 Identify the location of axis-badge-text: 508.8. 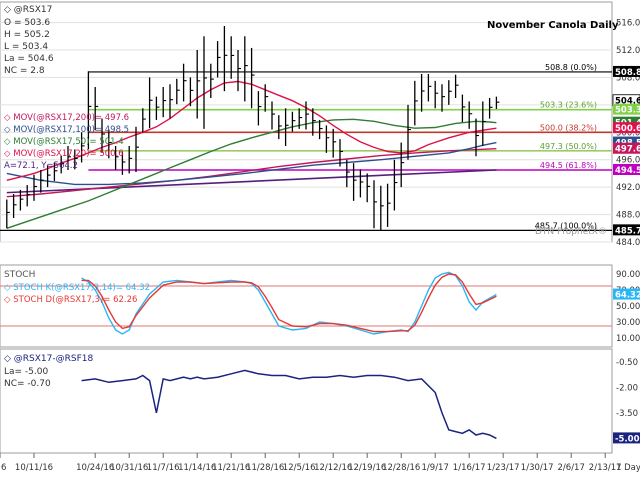
(627, 73).